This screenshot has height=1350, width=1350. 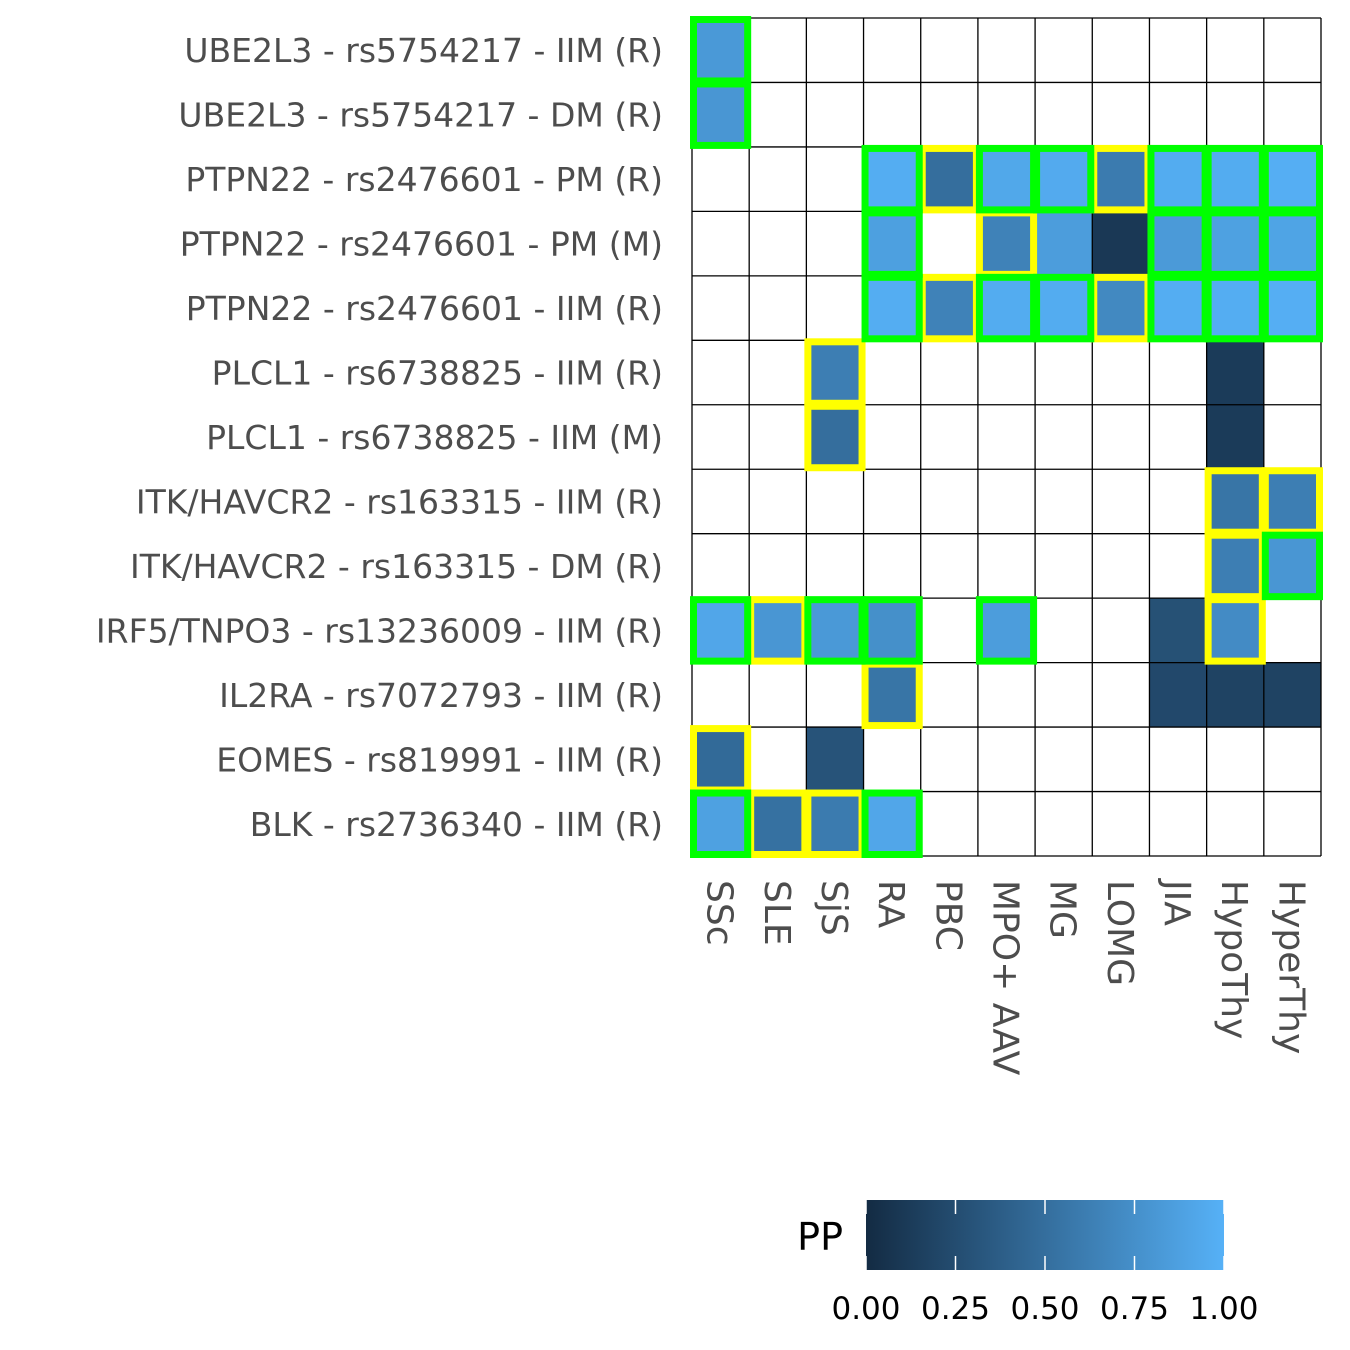 I want to click on row-label: PTPN22 - rs2476601 - IIM (R), so click(x=424, y=308).